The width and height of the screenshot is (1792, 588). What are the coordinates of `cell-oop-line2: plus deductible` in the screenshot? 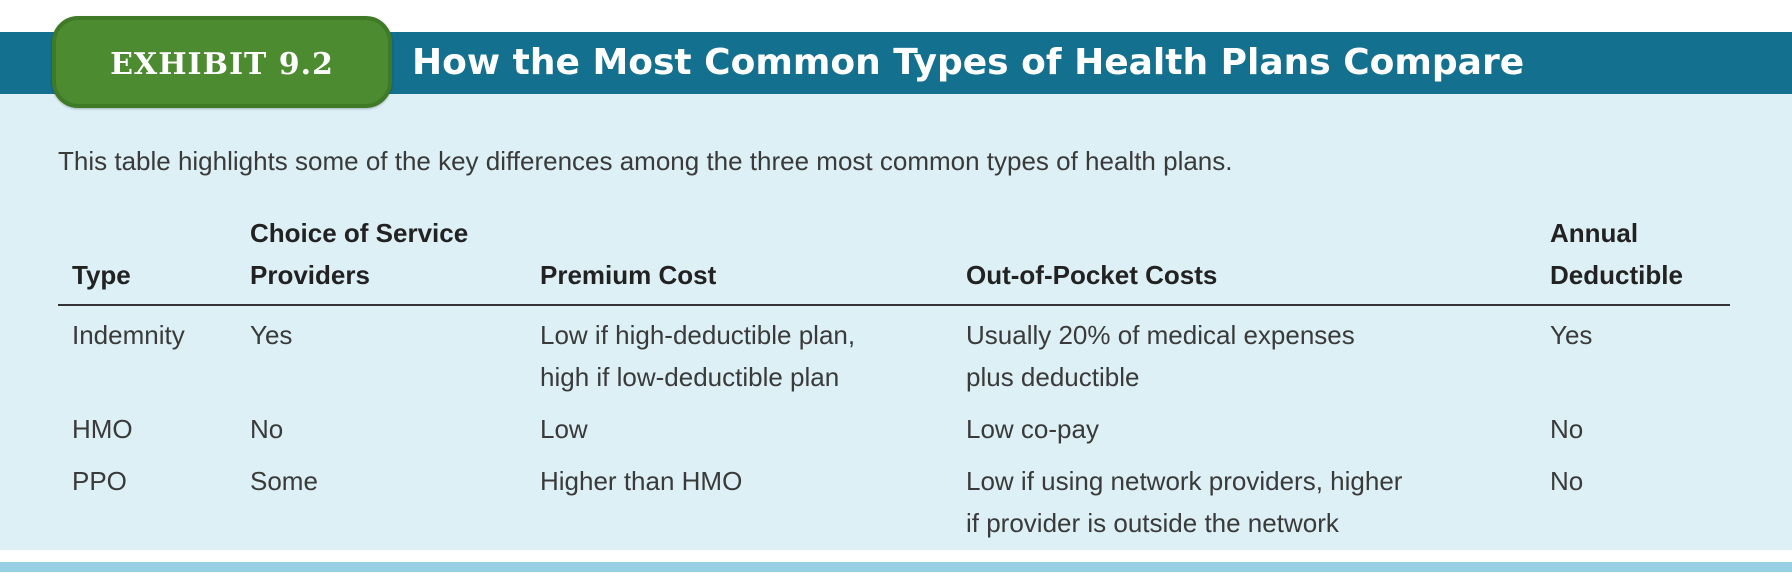 It's located at (1053, 377).